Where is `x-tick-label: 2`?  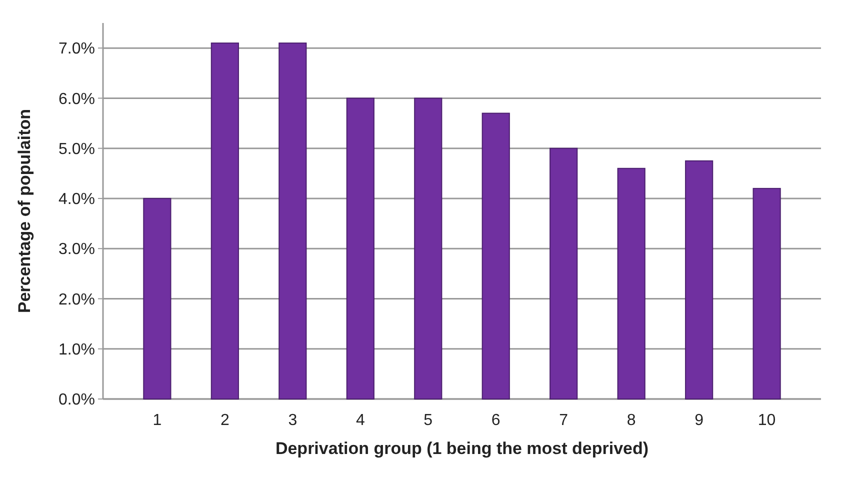
x-tick-label: 2 is located at coordinates (225, 420).